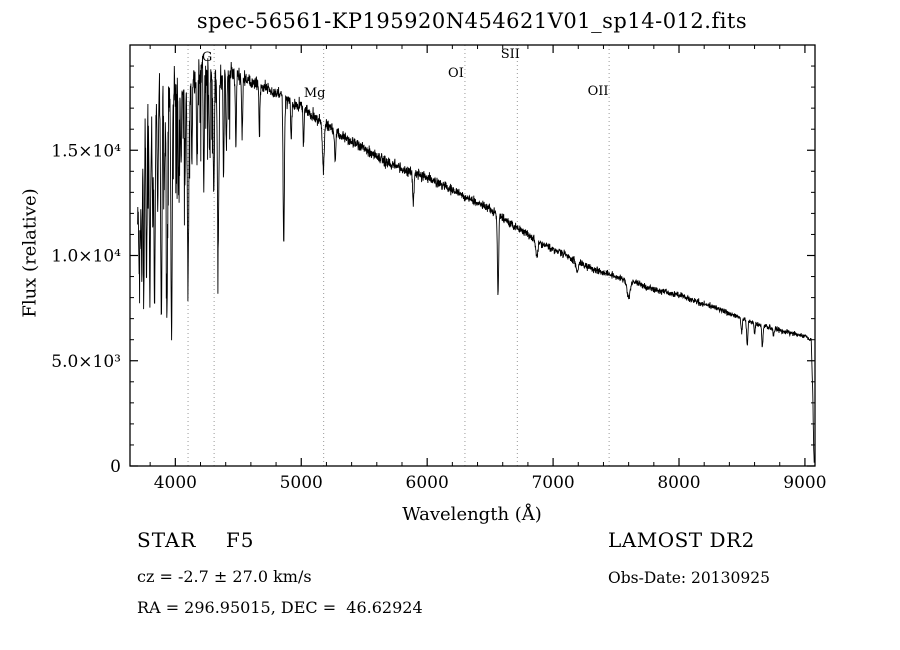  What do you see at coordinates (678, 483) in the screenshot?
I see `x-tick-label: 8000` at bounding box center [678, 483].